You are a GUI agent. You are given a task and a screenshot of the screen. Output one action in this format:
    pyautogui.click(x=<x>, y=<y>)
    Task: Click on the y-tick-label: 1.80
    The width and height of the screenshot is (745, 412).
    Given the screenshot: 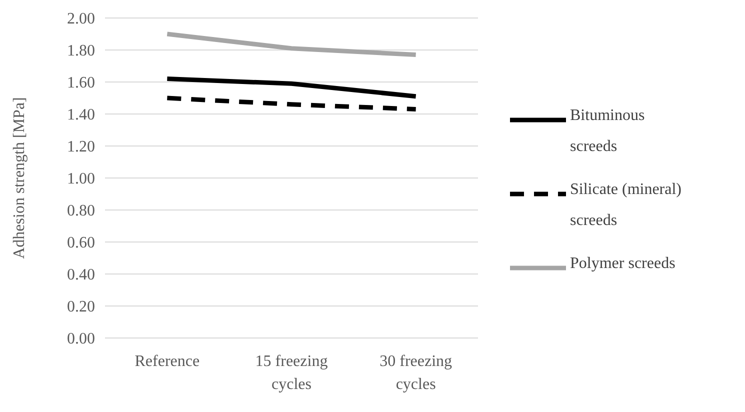 What is the action you would take?
    pyautogui.click(x=81, y=51)
    